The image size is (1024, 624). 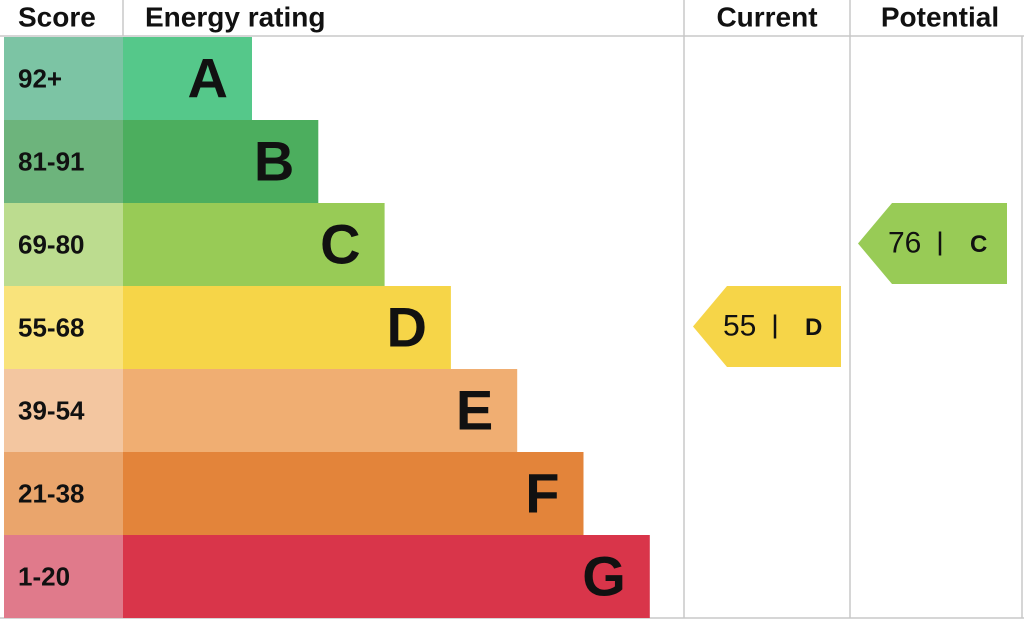 What do you see at coordinates (235, 16) in the screenshot?
I see `header: Energy rating` at bounding box center [235, 16].